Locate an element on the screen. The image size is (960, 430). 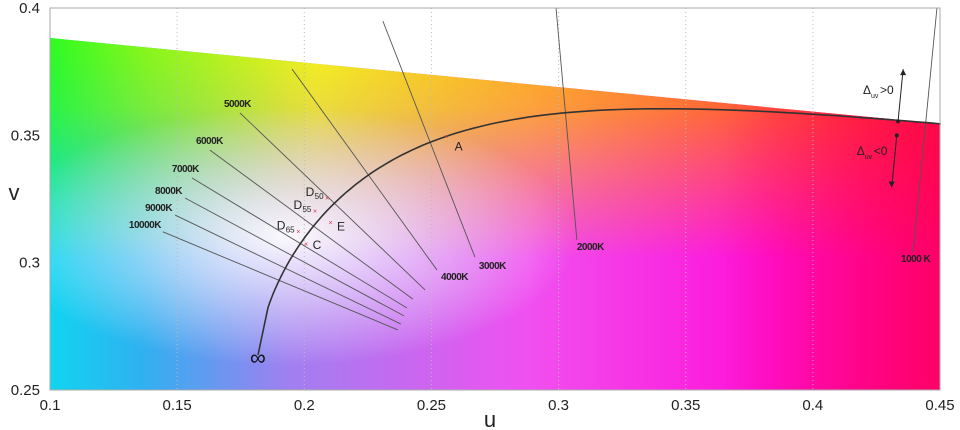
isotherm-label: 1000 K is located at coordinates (916, 259).